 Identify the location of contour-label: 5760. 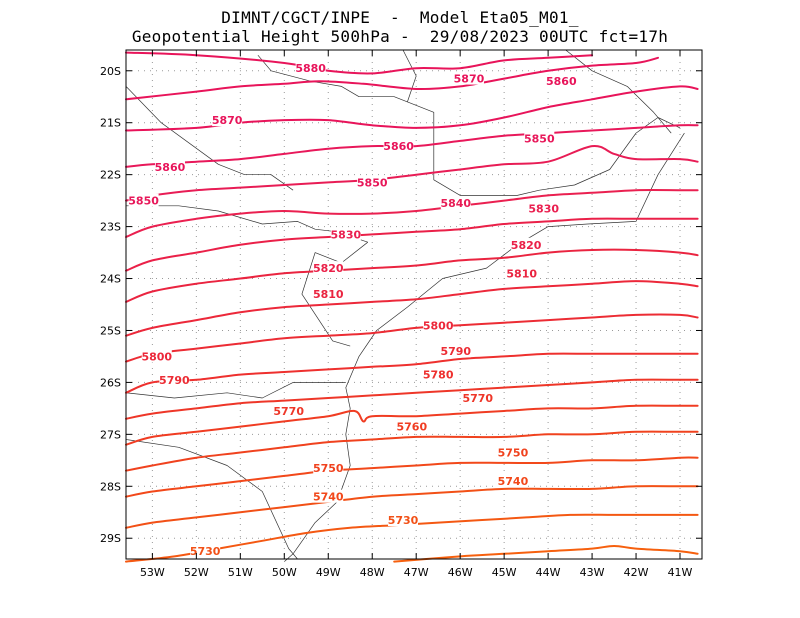
(411, 427).